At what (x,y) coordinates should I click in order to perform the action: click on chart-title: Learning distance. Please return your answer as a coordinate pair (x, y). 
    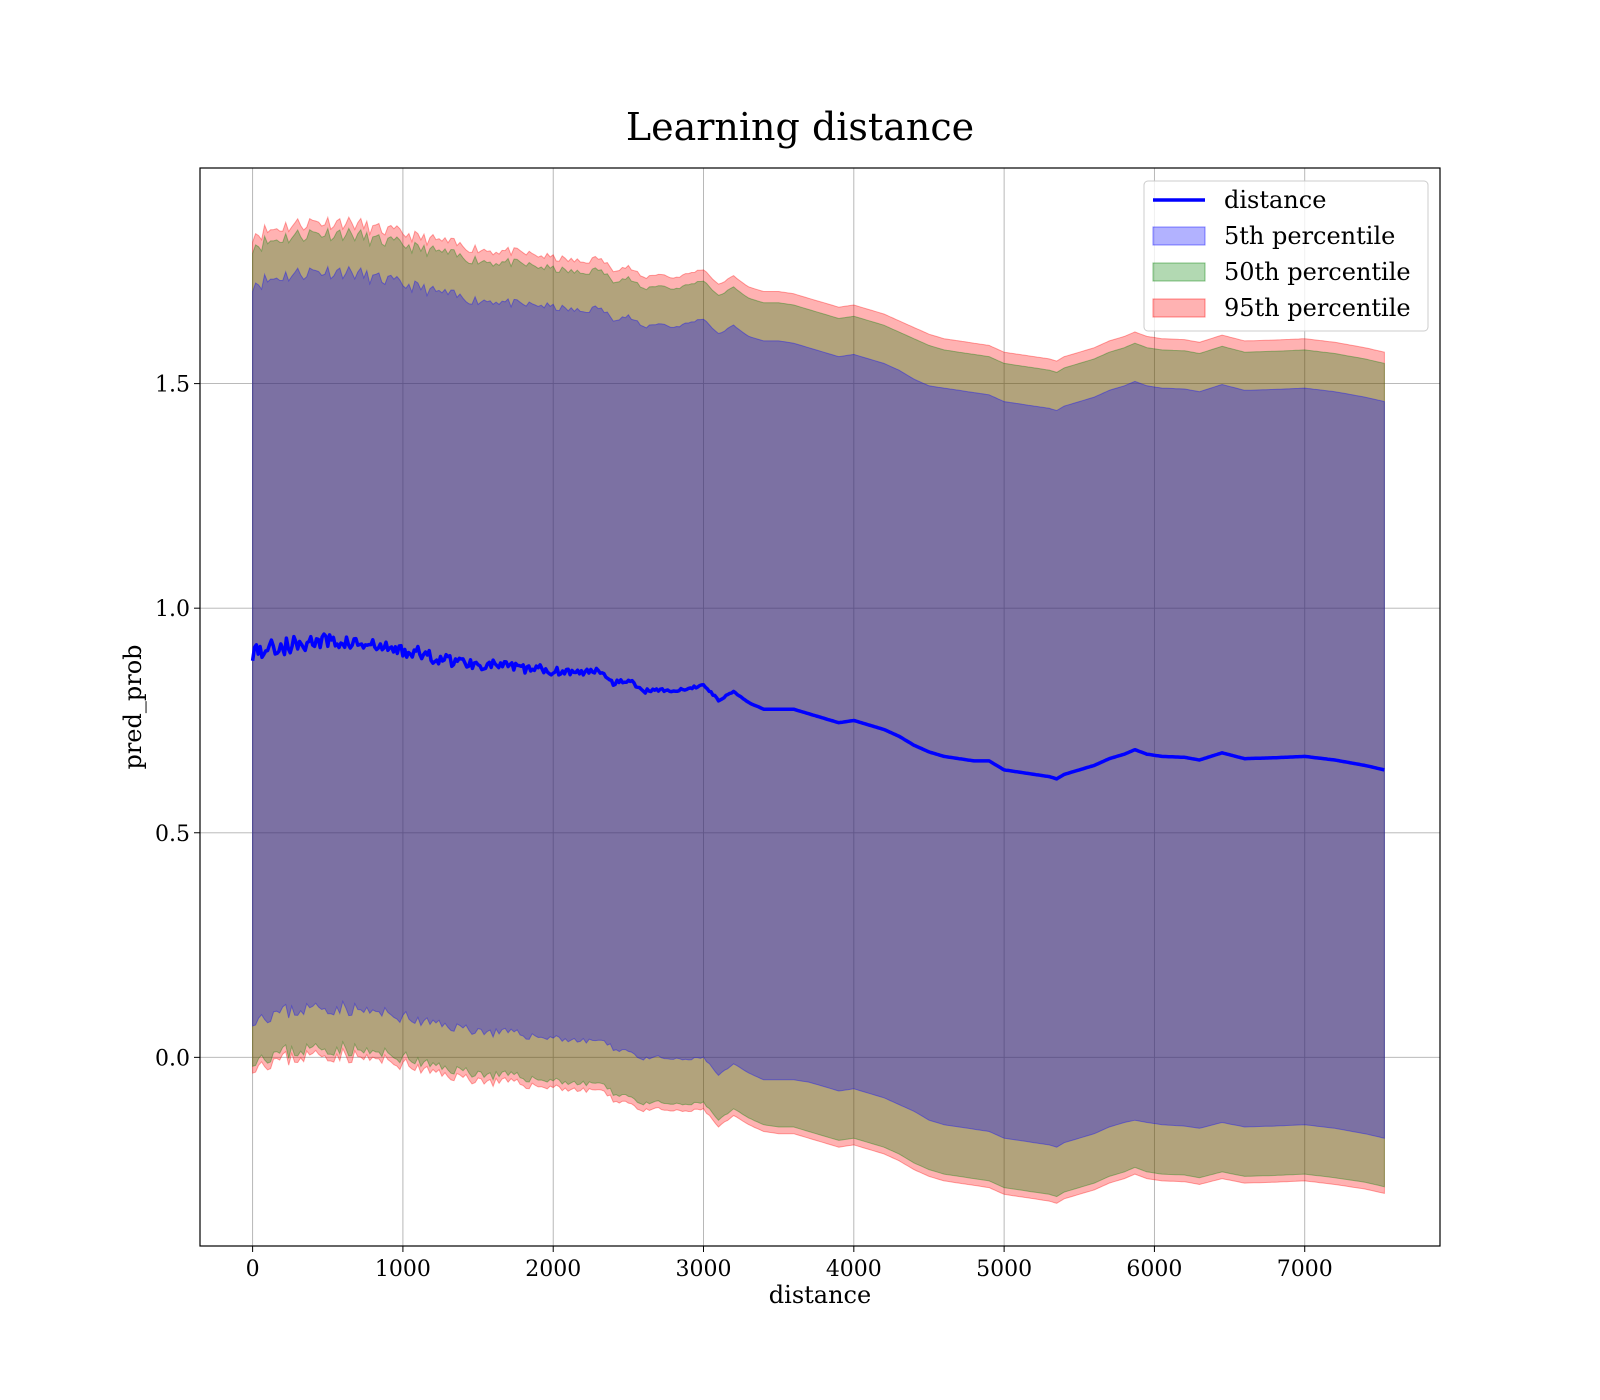
    Looking at the image, I should click on (800, 127).